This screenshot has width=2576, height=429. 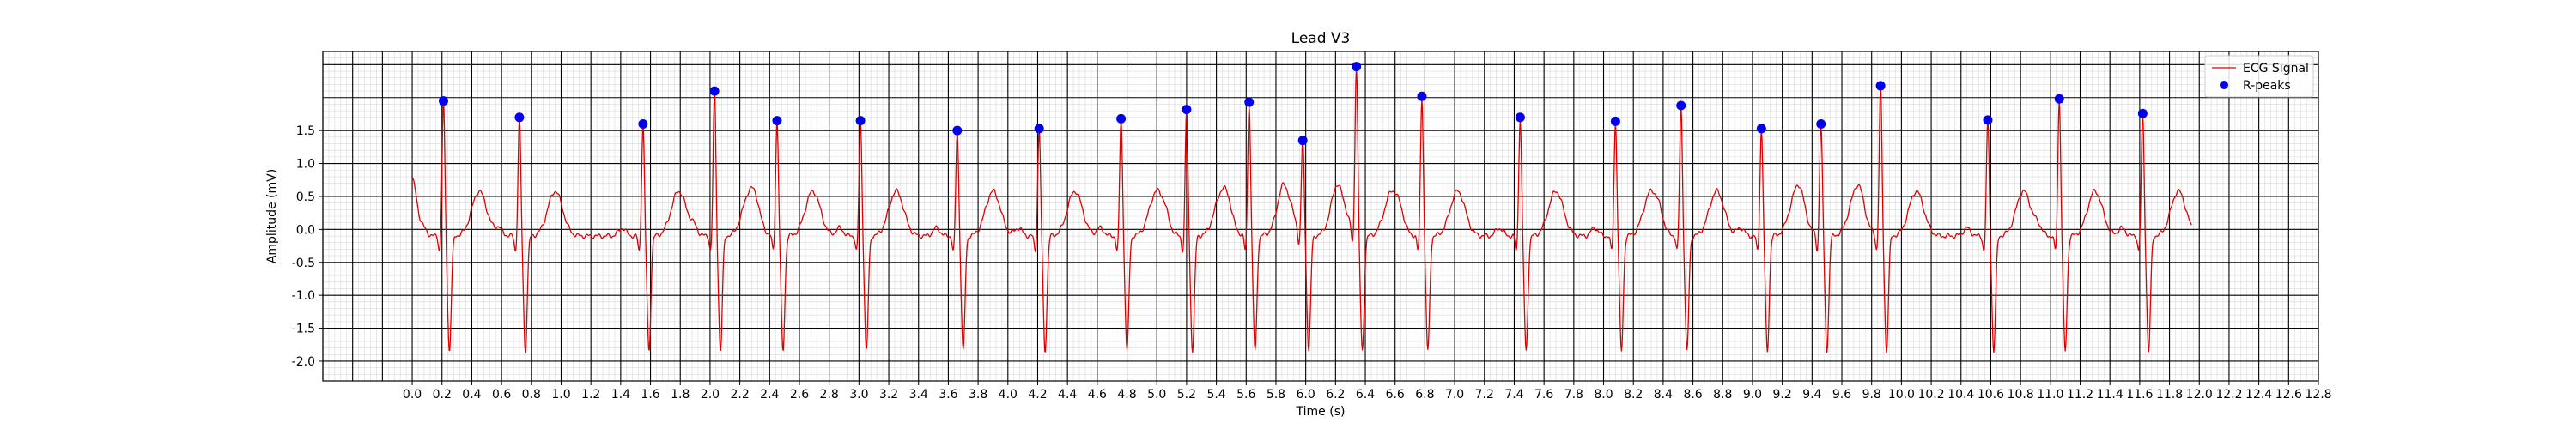 I want to click on x-tick-label: 8.6, so click(x=1693, y=395).